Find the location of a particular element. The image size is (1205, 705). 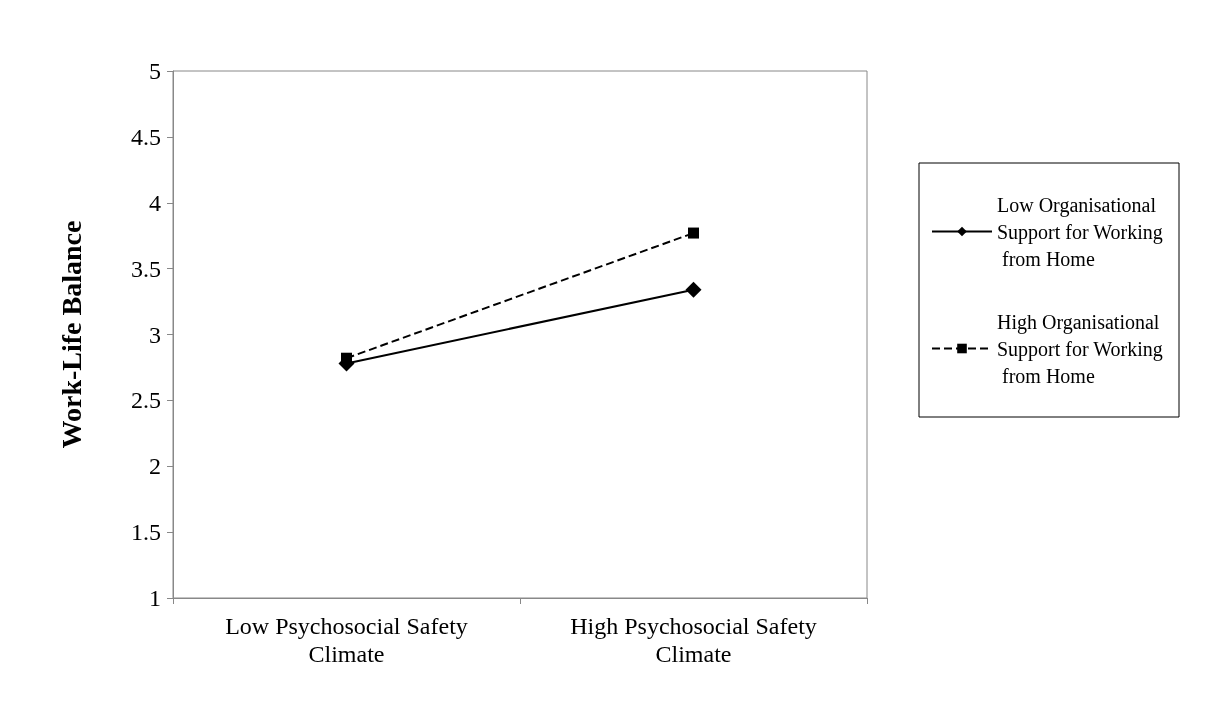

legend-label: High Organisational Support for Working from Home is located at coordinates (1081, 348).